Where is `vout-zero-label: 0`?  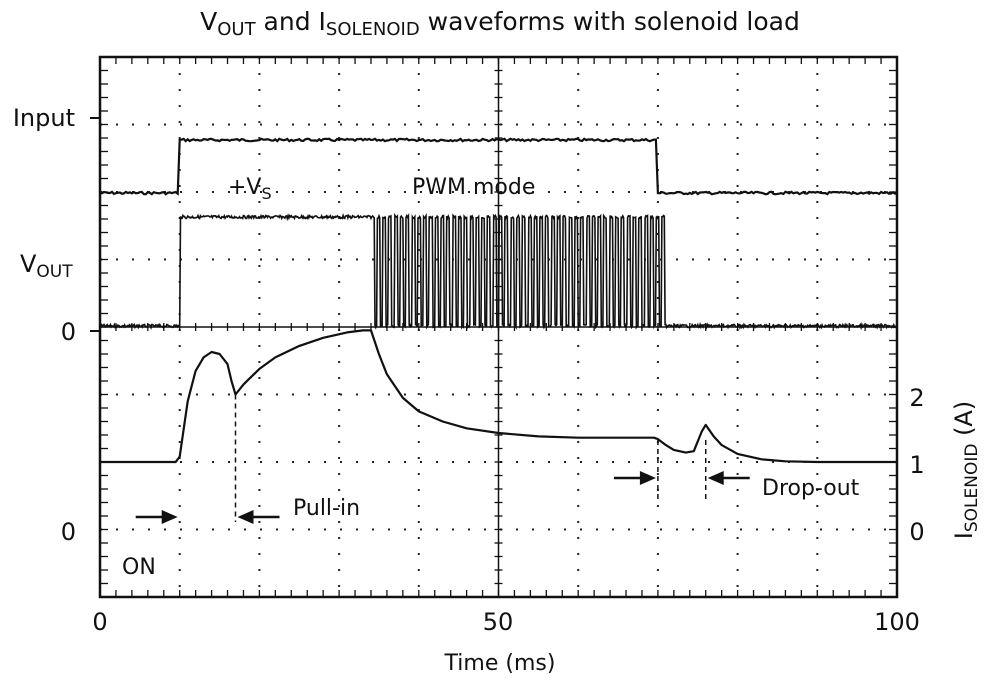
vout-zero-label: 0 is located at coordinates (68, 332).